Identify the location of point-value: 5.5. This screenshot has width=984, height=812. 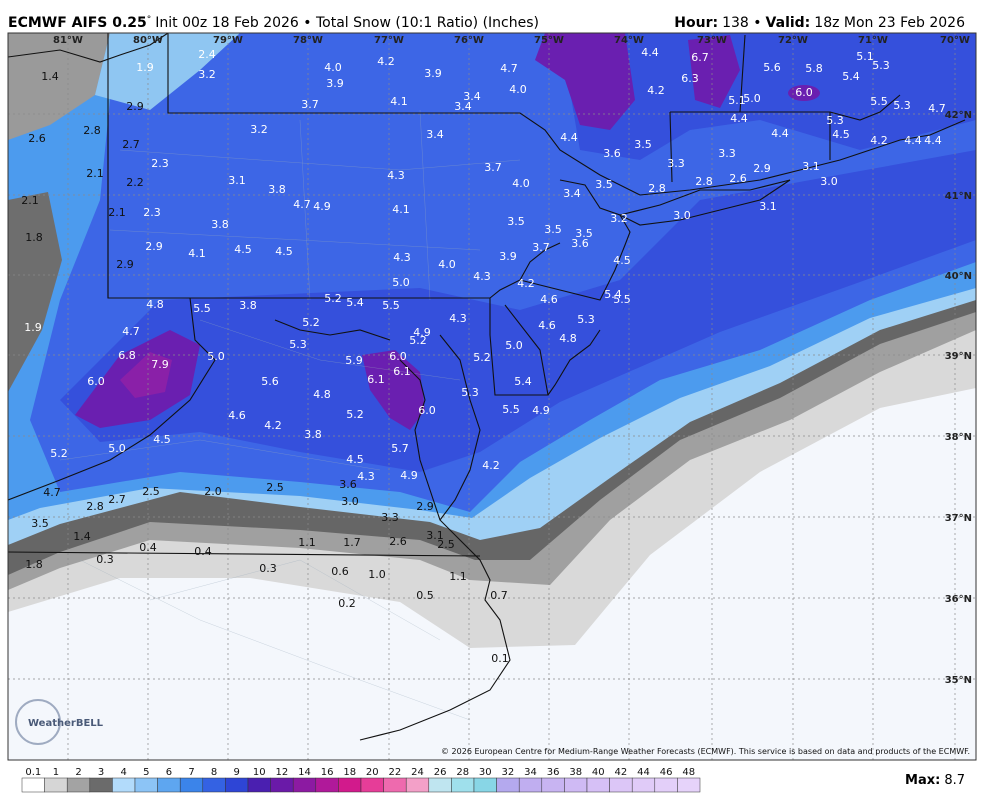
(879, 101).